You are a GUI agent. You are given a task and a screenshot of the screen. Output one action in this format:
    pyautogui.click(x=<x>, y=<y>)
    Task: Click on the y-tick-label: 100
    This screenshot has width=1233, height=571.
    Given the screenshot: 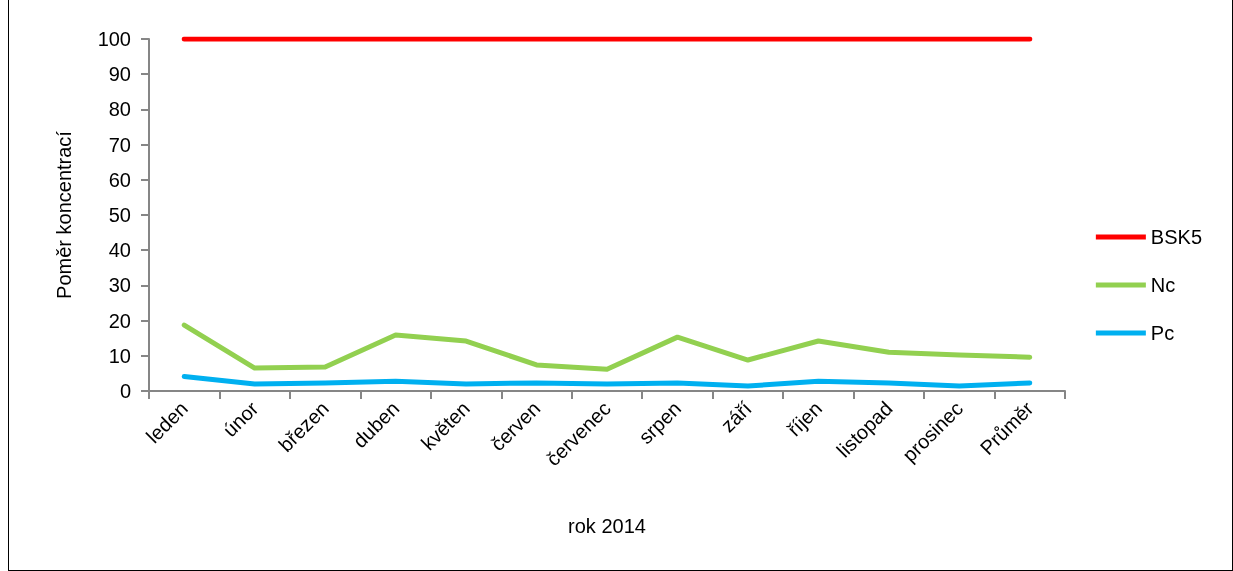 What is the action you would take?
    pyautogui.click(x=114, y=39)
    